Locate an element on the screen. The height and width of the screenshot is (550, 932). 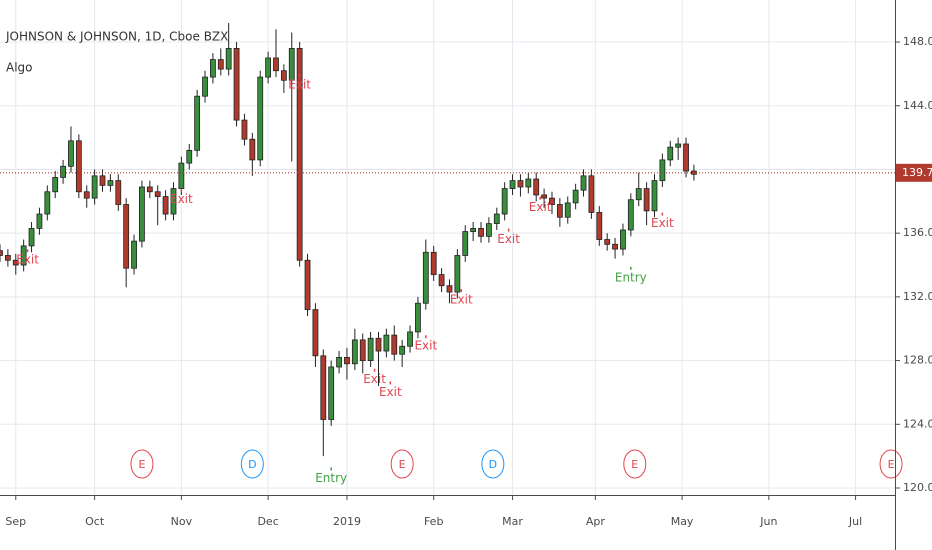
x-tick-label: Nov is located at coordinates (182, 521).